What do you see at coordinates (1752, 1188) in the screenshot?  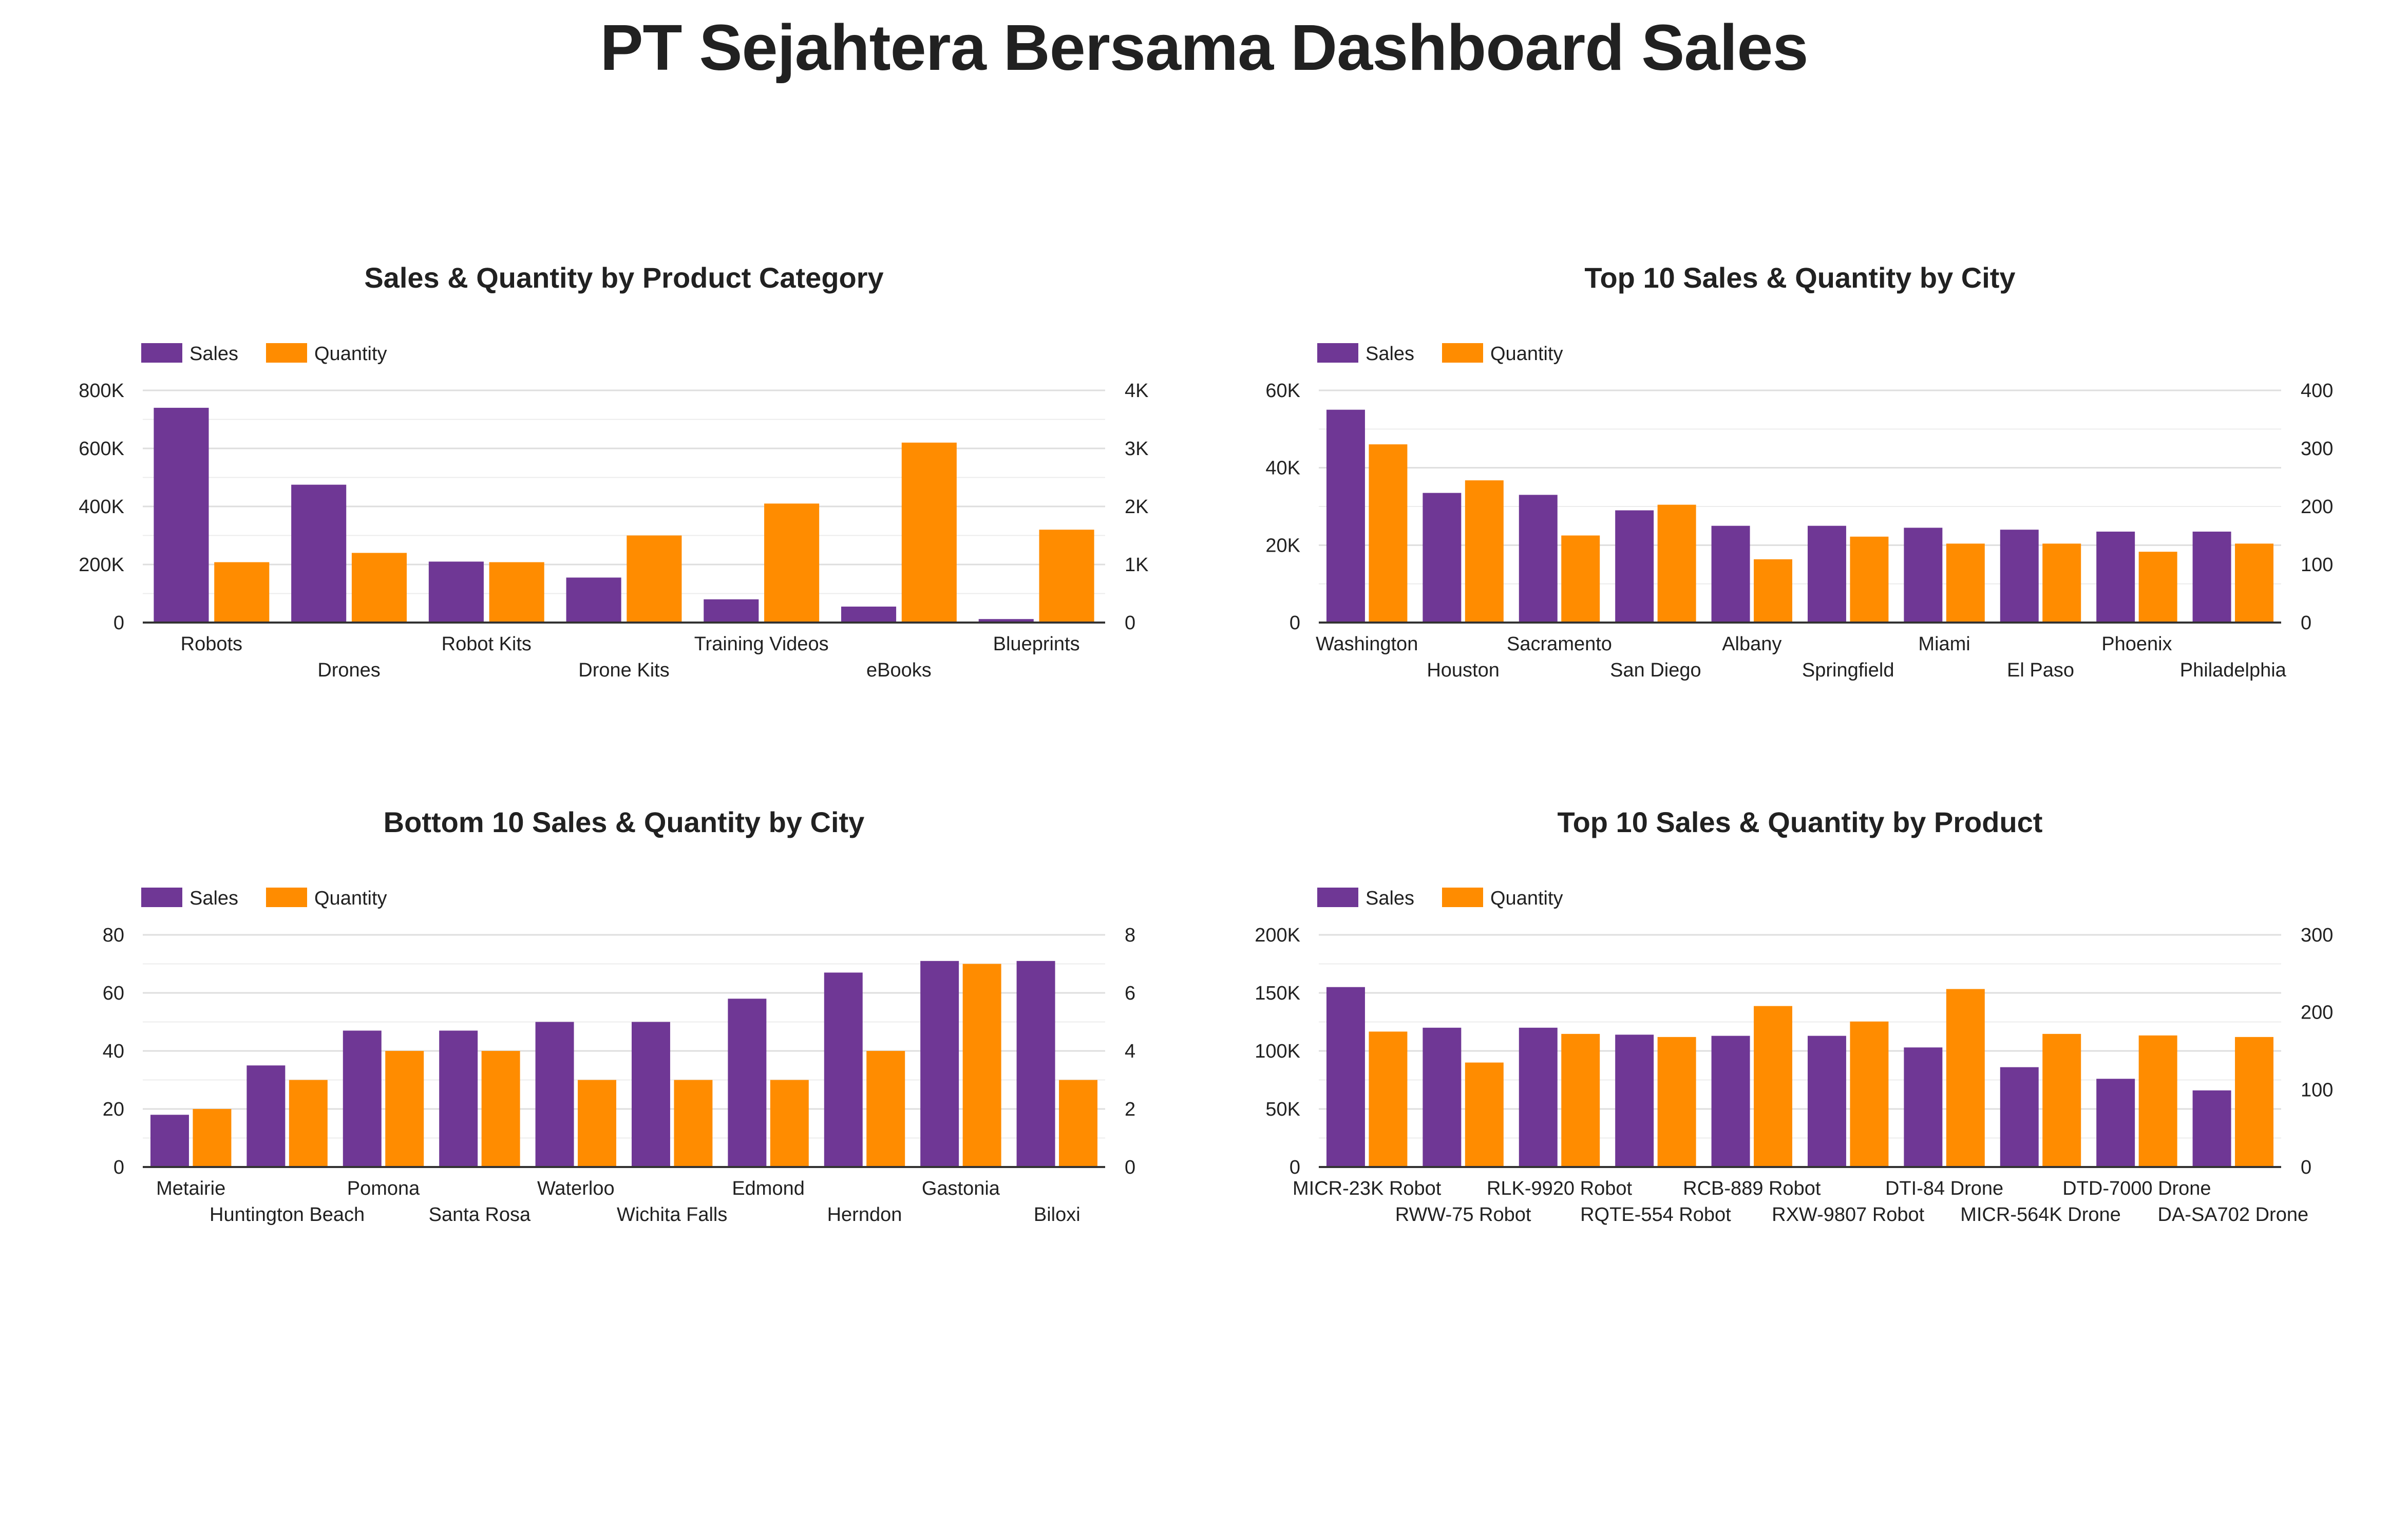 I see `x-category-label: RCB-889 Robot` at bounding box center [1752, 1188].